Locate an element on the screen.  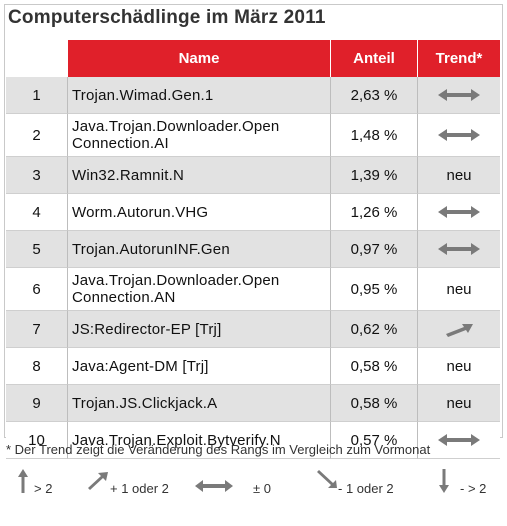
rank-cell: 1 is located at coordinates (37, 95).